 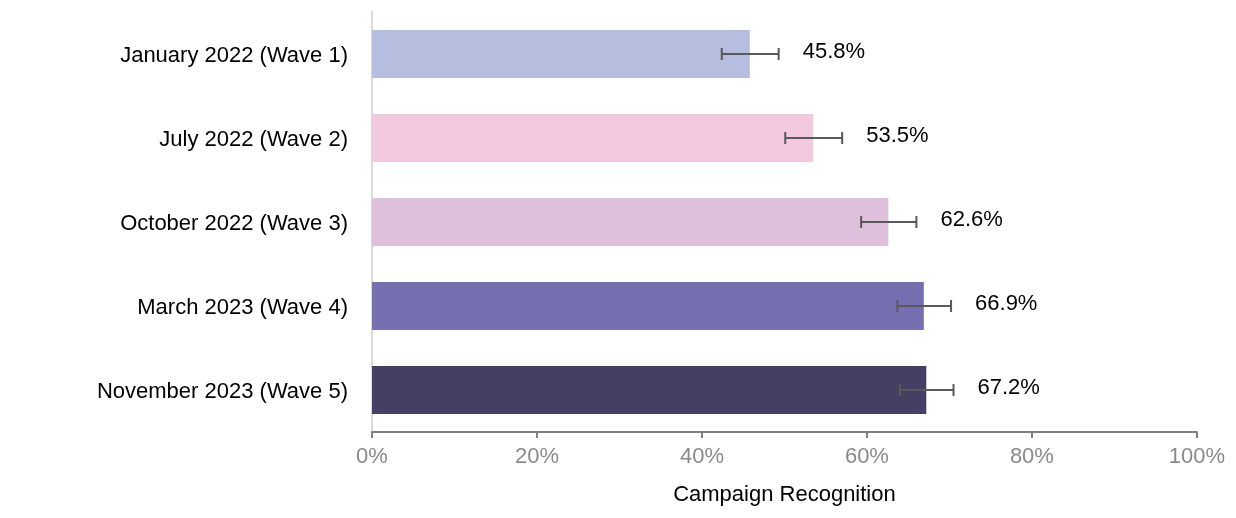 What do you see at coordinates (1197, 455) in the screenshot?
I see `x-tick-label: 100%` at bounding box center [1197, 455].